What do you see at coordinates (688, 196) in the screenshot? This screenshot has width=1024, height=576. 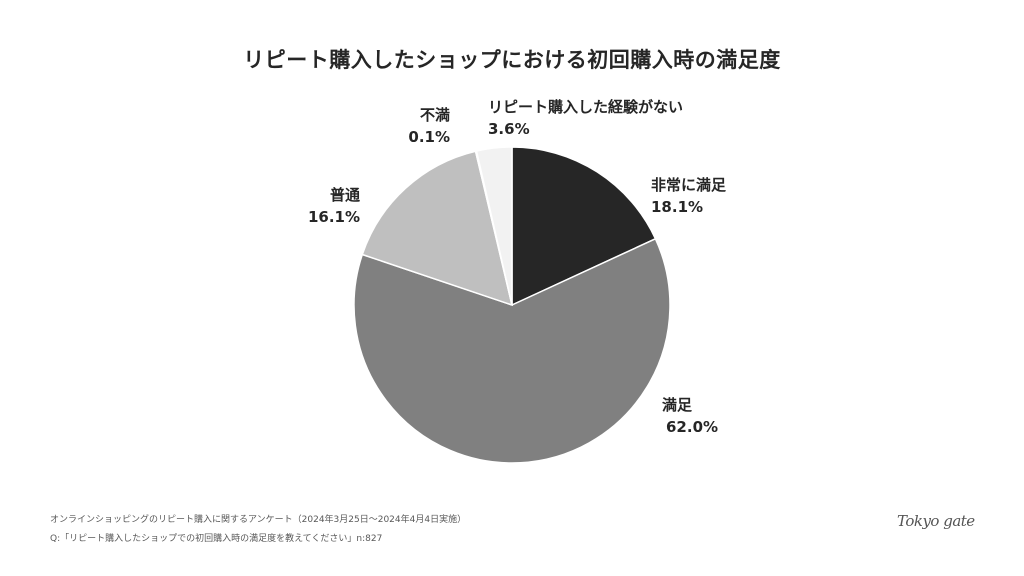 I see `label-very-satisfied: 非常に満足 18.1%` at bounding box center [688, 196].